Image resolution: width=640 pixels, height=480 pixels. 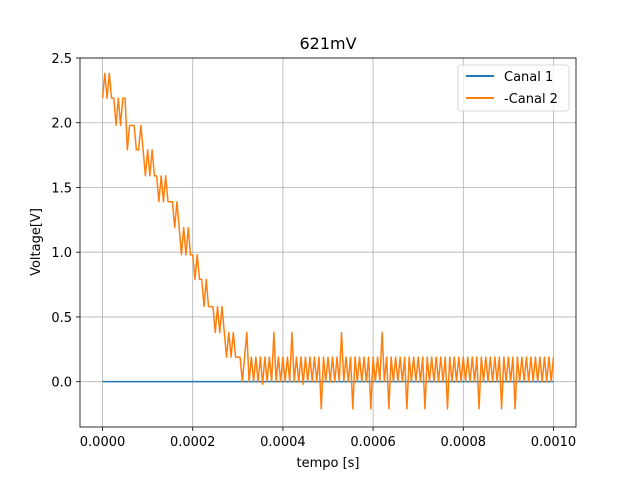 I want to click on y-tick-label: 0.5, so click(x=61, y=318).